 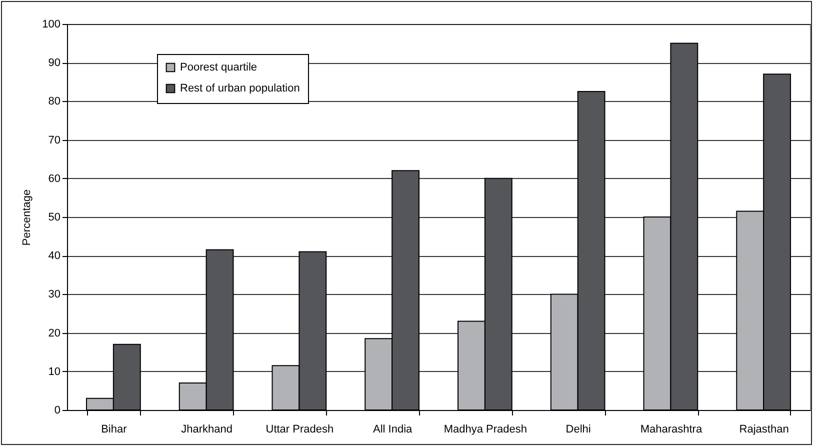 I want to click on y-tick-label: 40, so click(x=54, y=256).